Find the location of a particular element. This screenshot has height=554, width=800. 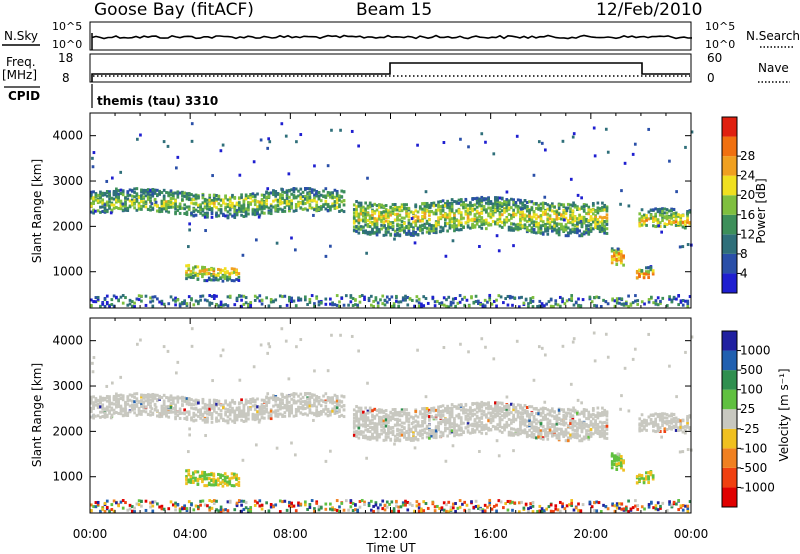

beam-title: Beam 15 is located at coordinates (394, 10).